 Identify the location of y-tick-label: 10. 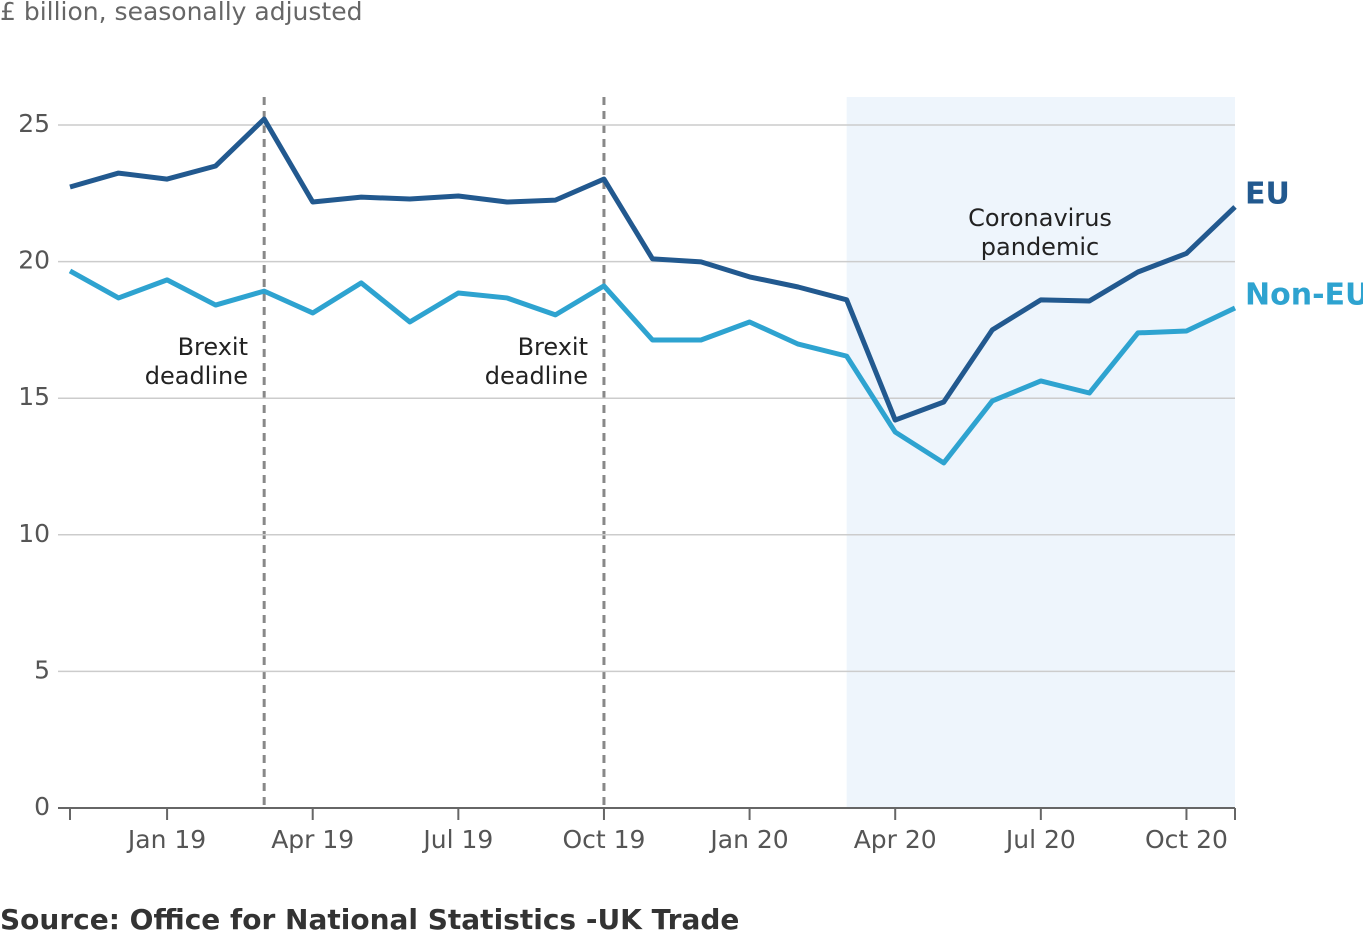
(34, 533).